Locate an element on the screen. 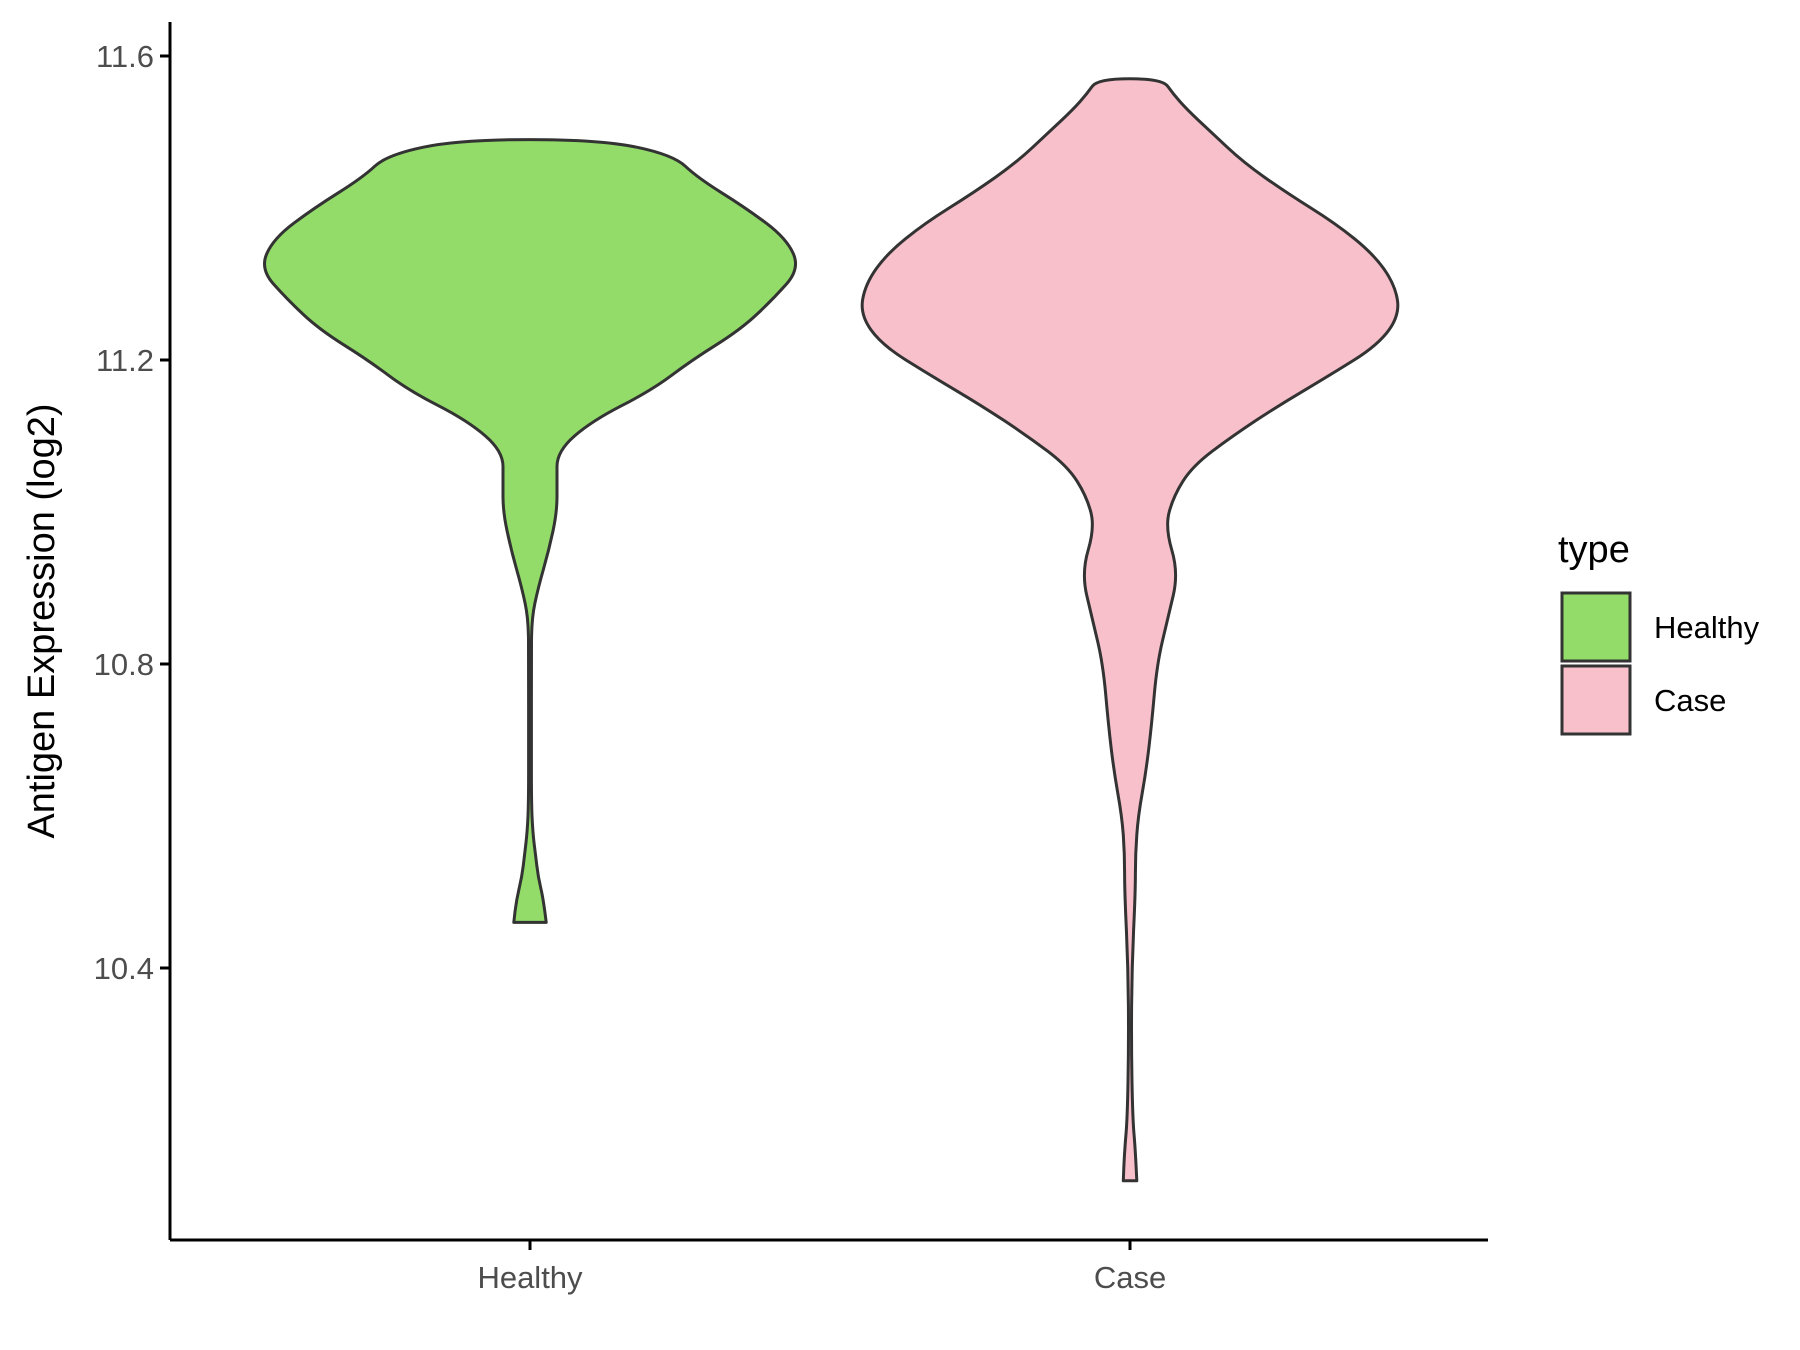 The image size is (1800, 1350). legend-key-case is located at coordinates (1596, 700).